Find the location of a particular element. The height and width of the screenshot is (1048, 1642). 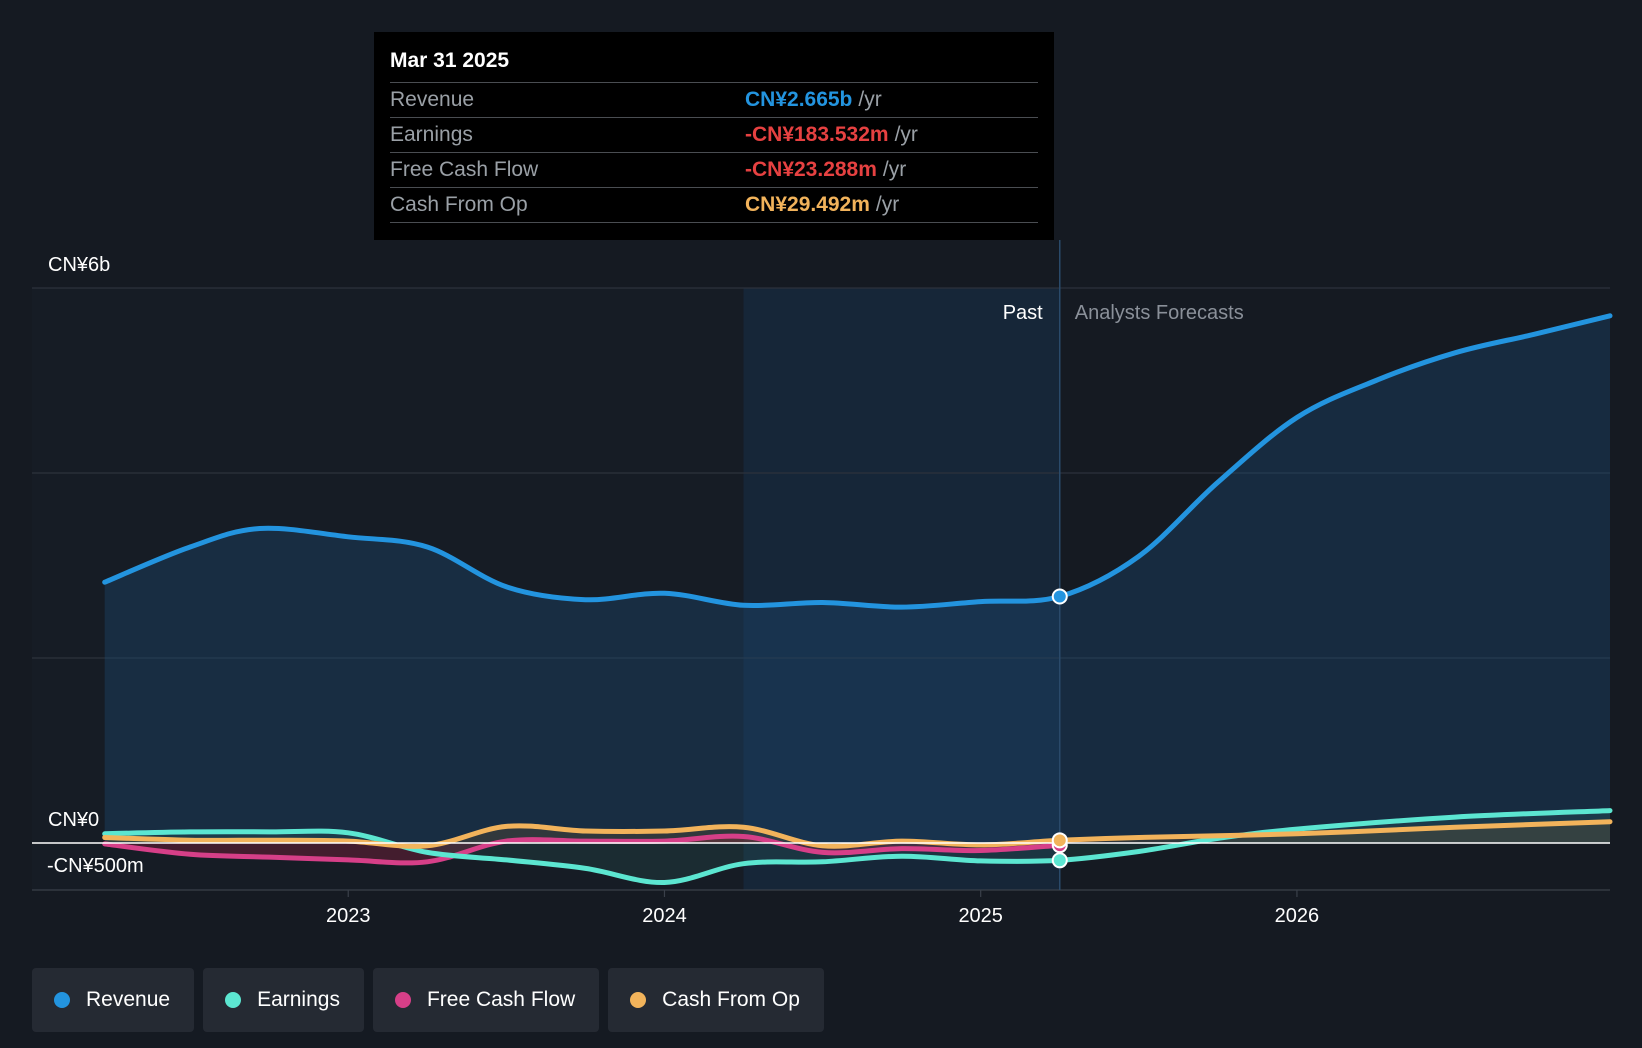

tooltip-row-revenue: Revenue CN¥2.665b /yr is located at coordinates (714, 99).